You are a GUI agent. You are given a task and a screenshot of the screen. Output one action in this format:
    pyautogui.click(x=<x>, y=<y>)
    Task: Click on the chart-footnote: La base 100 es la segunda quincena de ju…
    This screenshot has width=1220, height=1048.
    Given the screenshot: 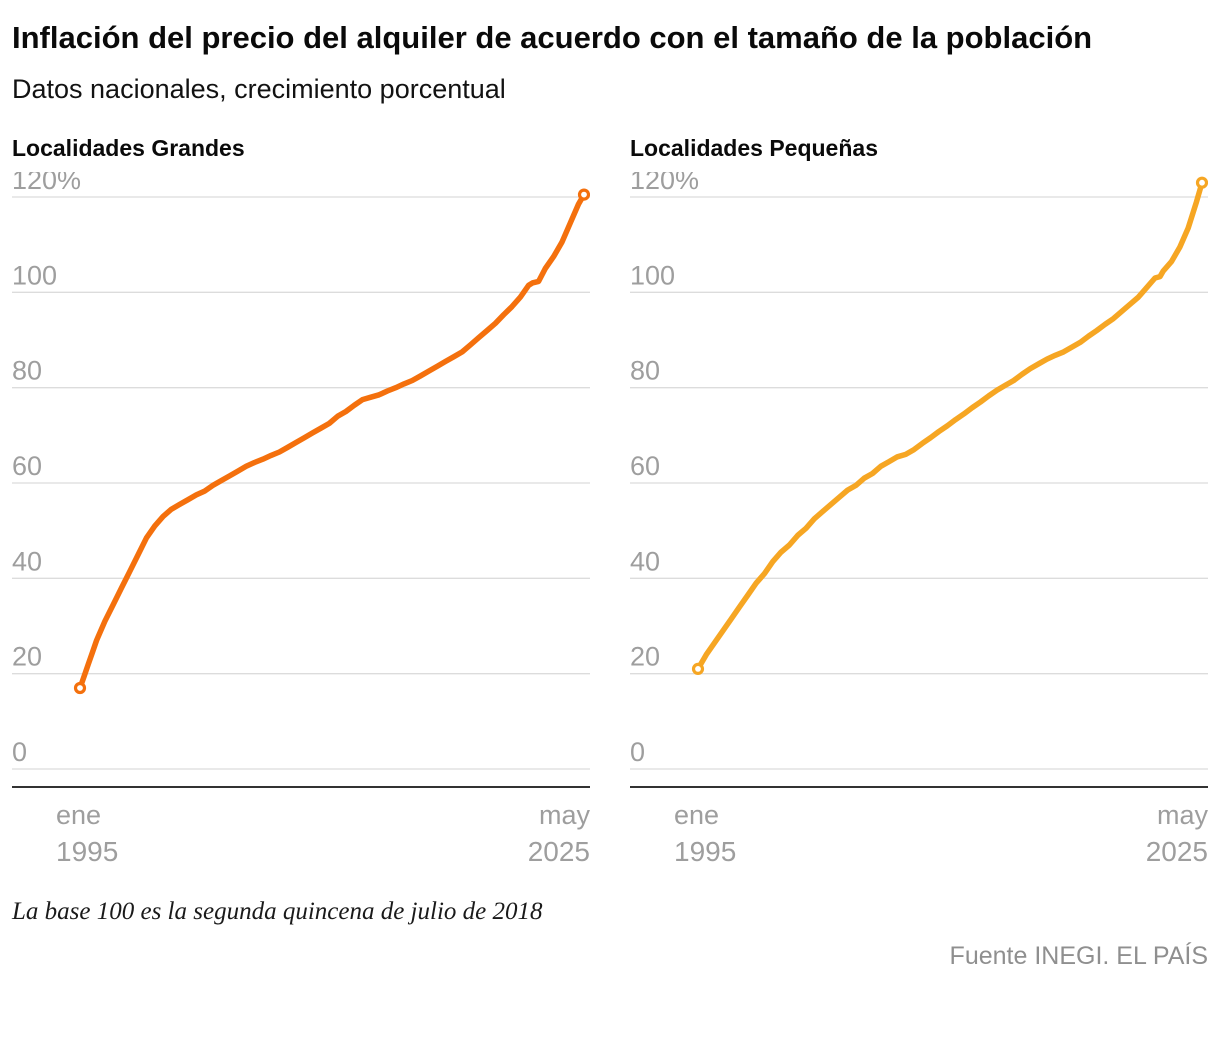 What is the action you would take?
    pyautogui.click(x=277, y=912)
    